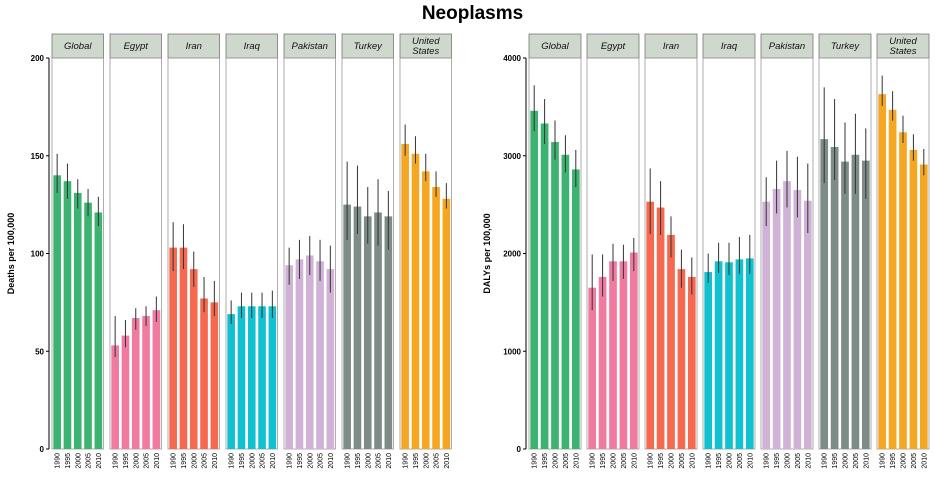 The height and width of the screenshot is (484, 945). I want to click on panel-united-states: United States 1990 1995 2000 2005 2010, so click(903, 251).